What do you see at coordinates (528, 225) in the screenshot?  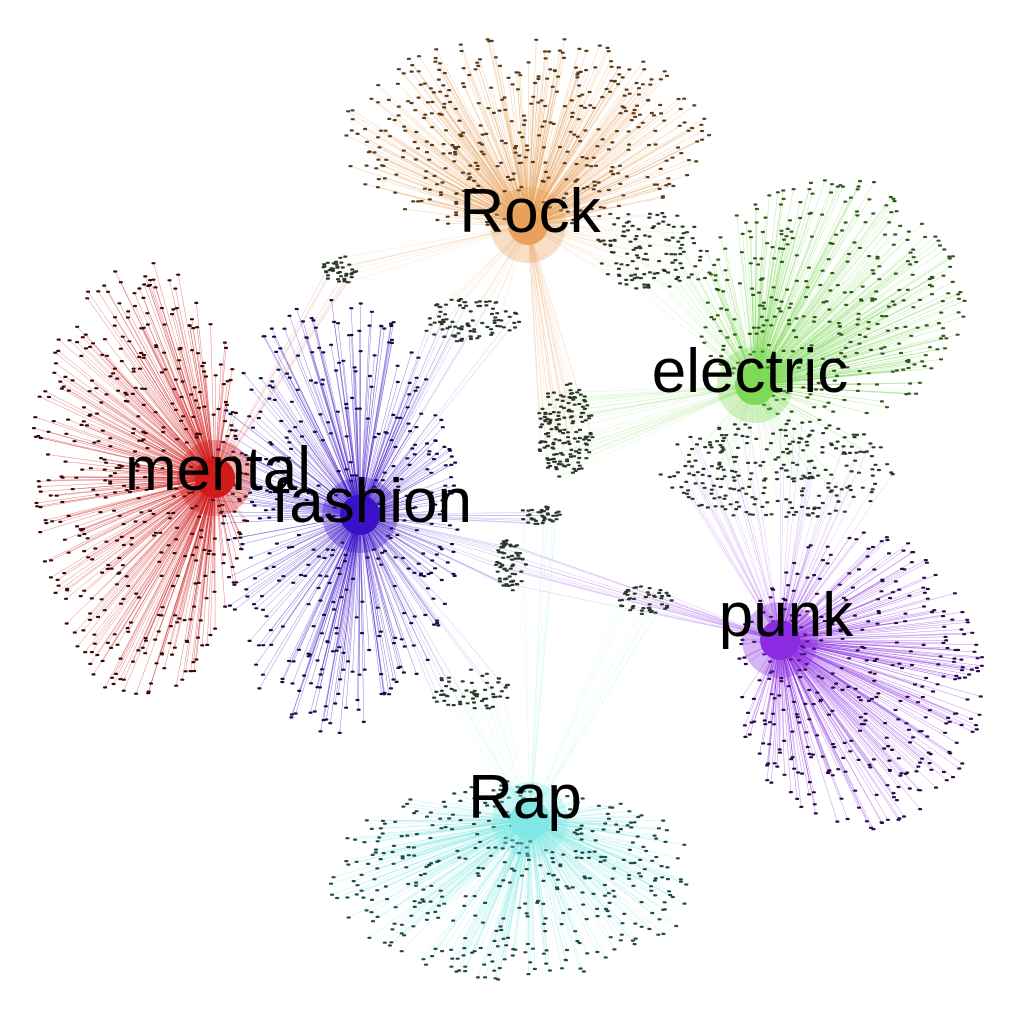 I see `hub-node-rock` at bounding box center [528, 225].